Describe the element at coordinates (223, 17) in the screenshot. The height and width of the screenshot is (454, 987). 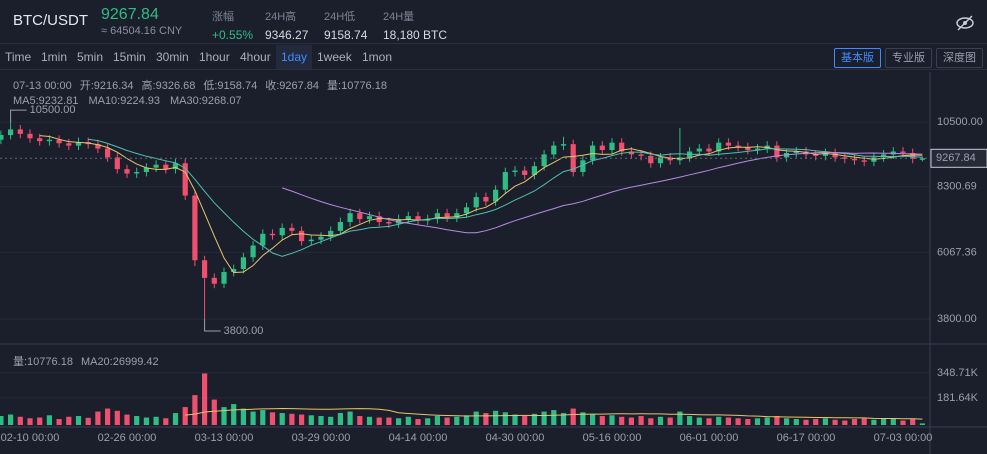
I see `stat-label: 涨幅` at that location.